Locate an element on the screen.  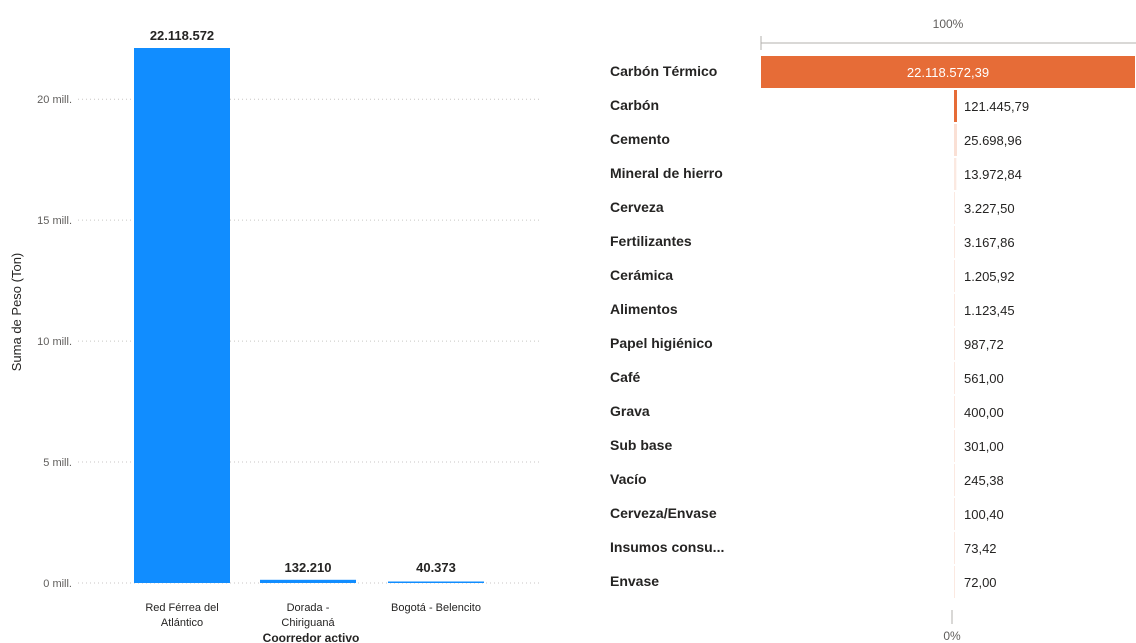
data-label: 1.205,92 is located at coordinates (989, 276).